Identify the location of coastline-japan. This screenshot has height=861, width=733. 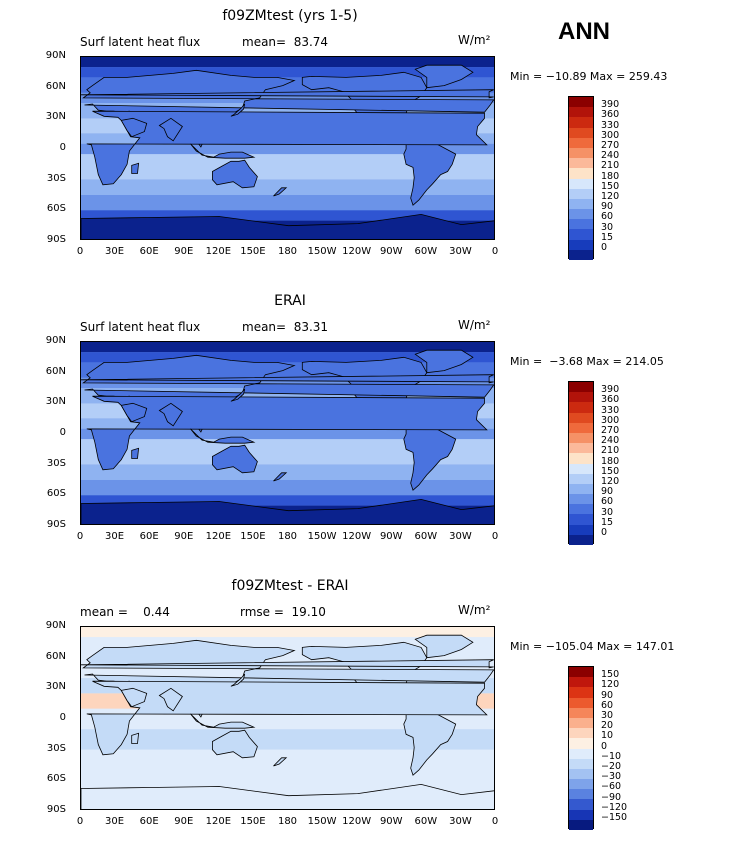
(238, 395).